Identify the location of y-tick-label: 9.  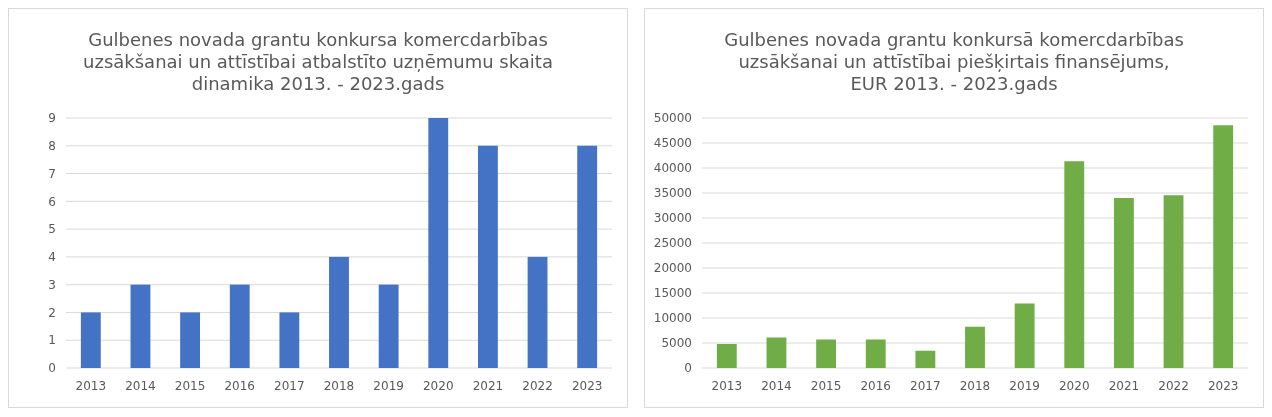
(52, 118).